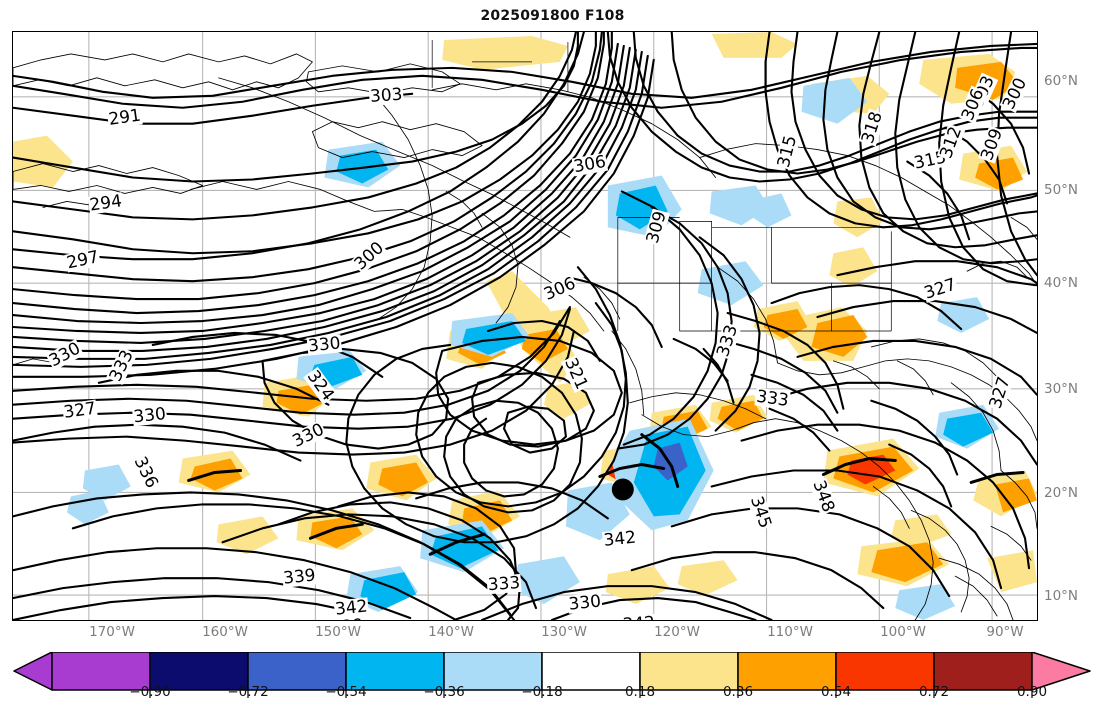 The width and height of the screenshot is (1105, 712). I want to click on colorbar-tick-8: 0.72, so click(934, 692).